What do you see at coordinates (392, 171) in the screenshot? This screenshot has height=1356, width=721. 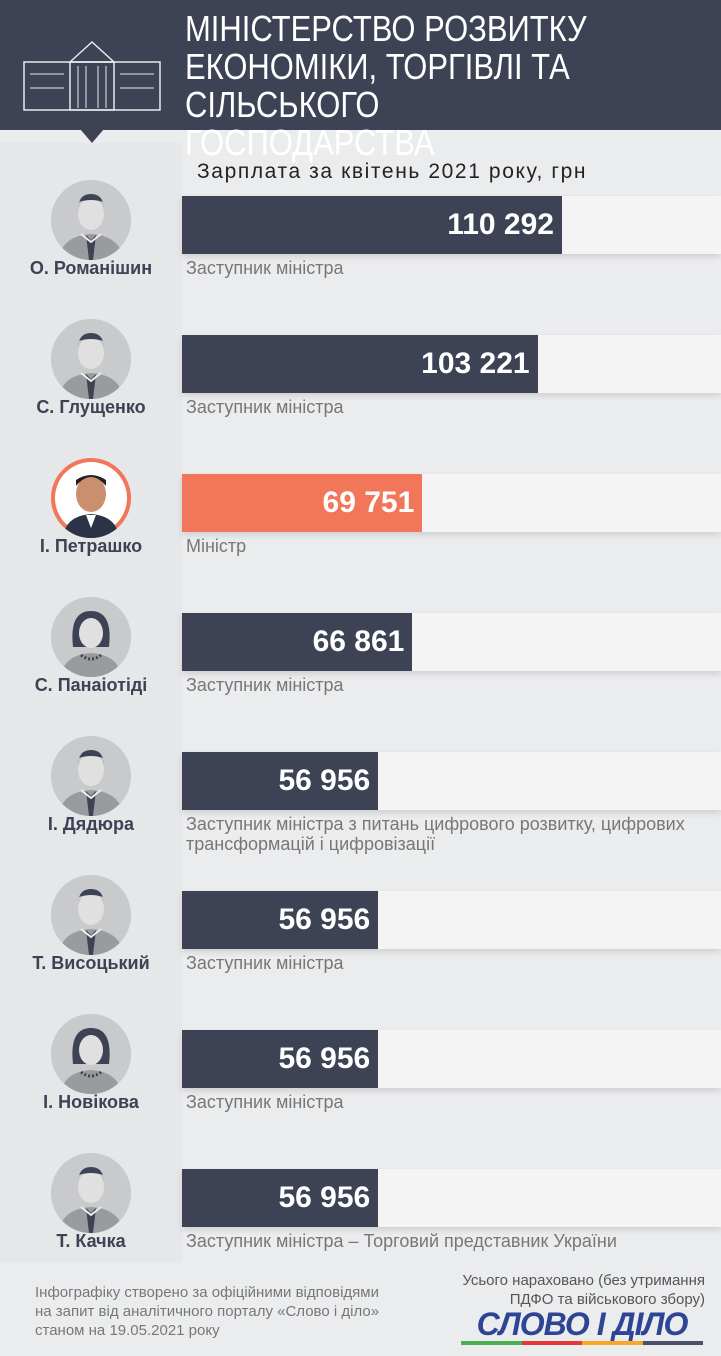 I see `chart-title: Зарплата за квітень 2021 року, грн` at bounding box center [392, 171].